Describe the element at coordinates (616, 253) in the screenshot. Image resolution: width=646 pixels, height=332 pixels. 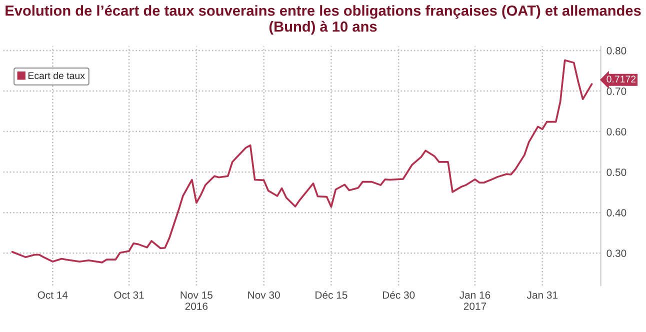
I see `y-tick-label: 0.30` at that location.